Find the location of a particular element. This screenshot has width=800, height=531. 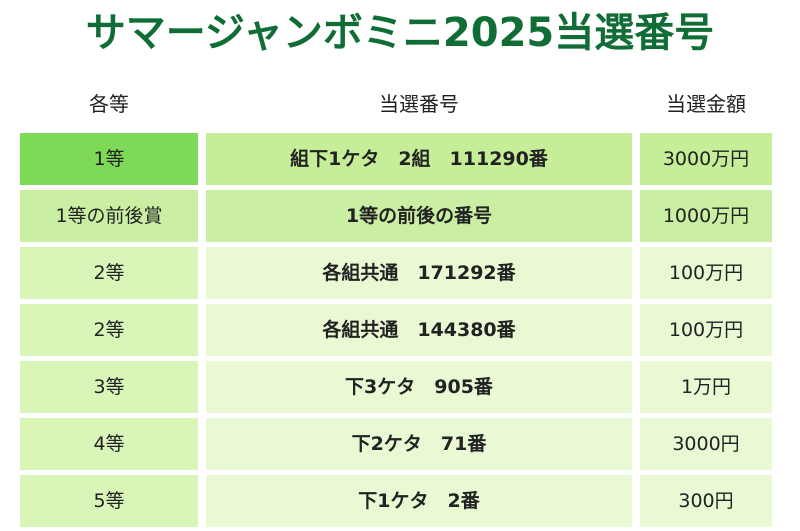

amount-cell: 300円 is located at coordinates (706, 501).